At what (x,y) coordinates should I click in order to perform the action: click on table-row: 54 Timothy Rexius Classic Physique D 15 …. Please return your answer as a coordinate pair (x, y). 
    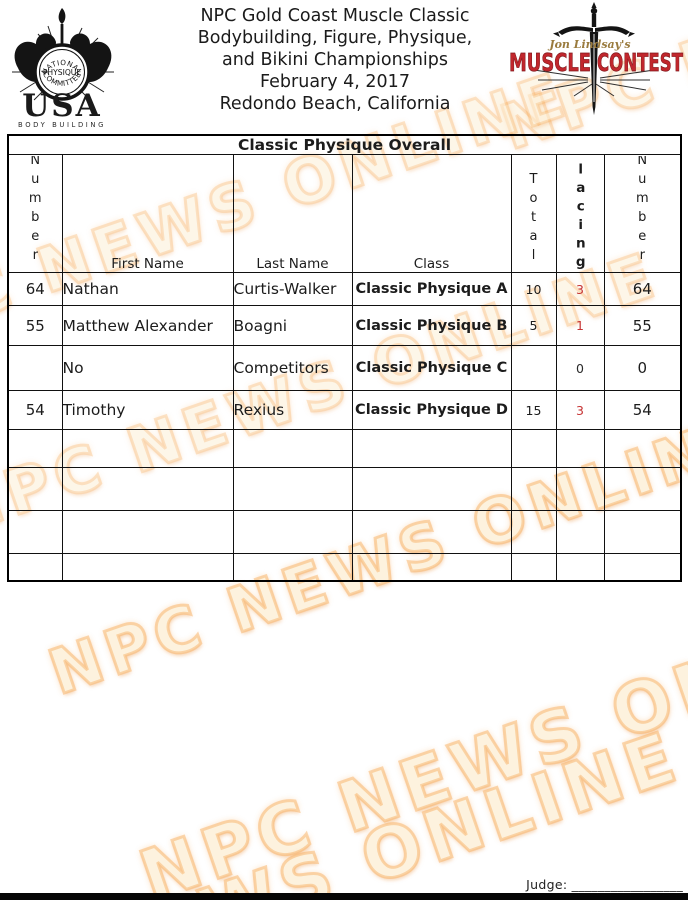
    Looking at the image, I should click on (344, 410).